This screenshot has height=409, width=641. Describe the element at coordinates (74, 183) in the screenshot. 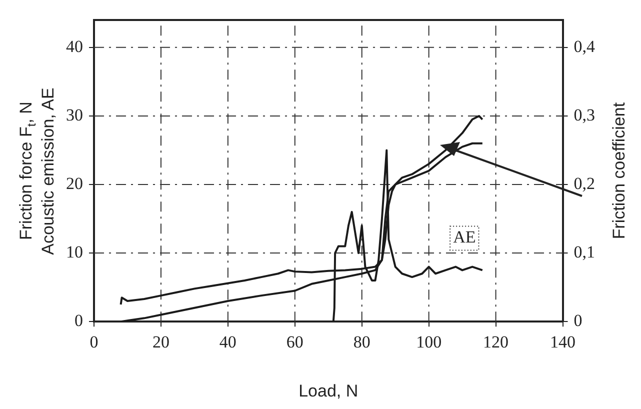

I see `y-tick-label: 20` at that location.